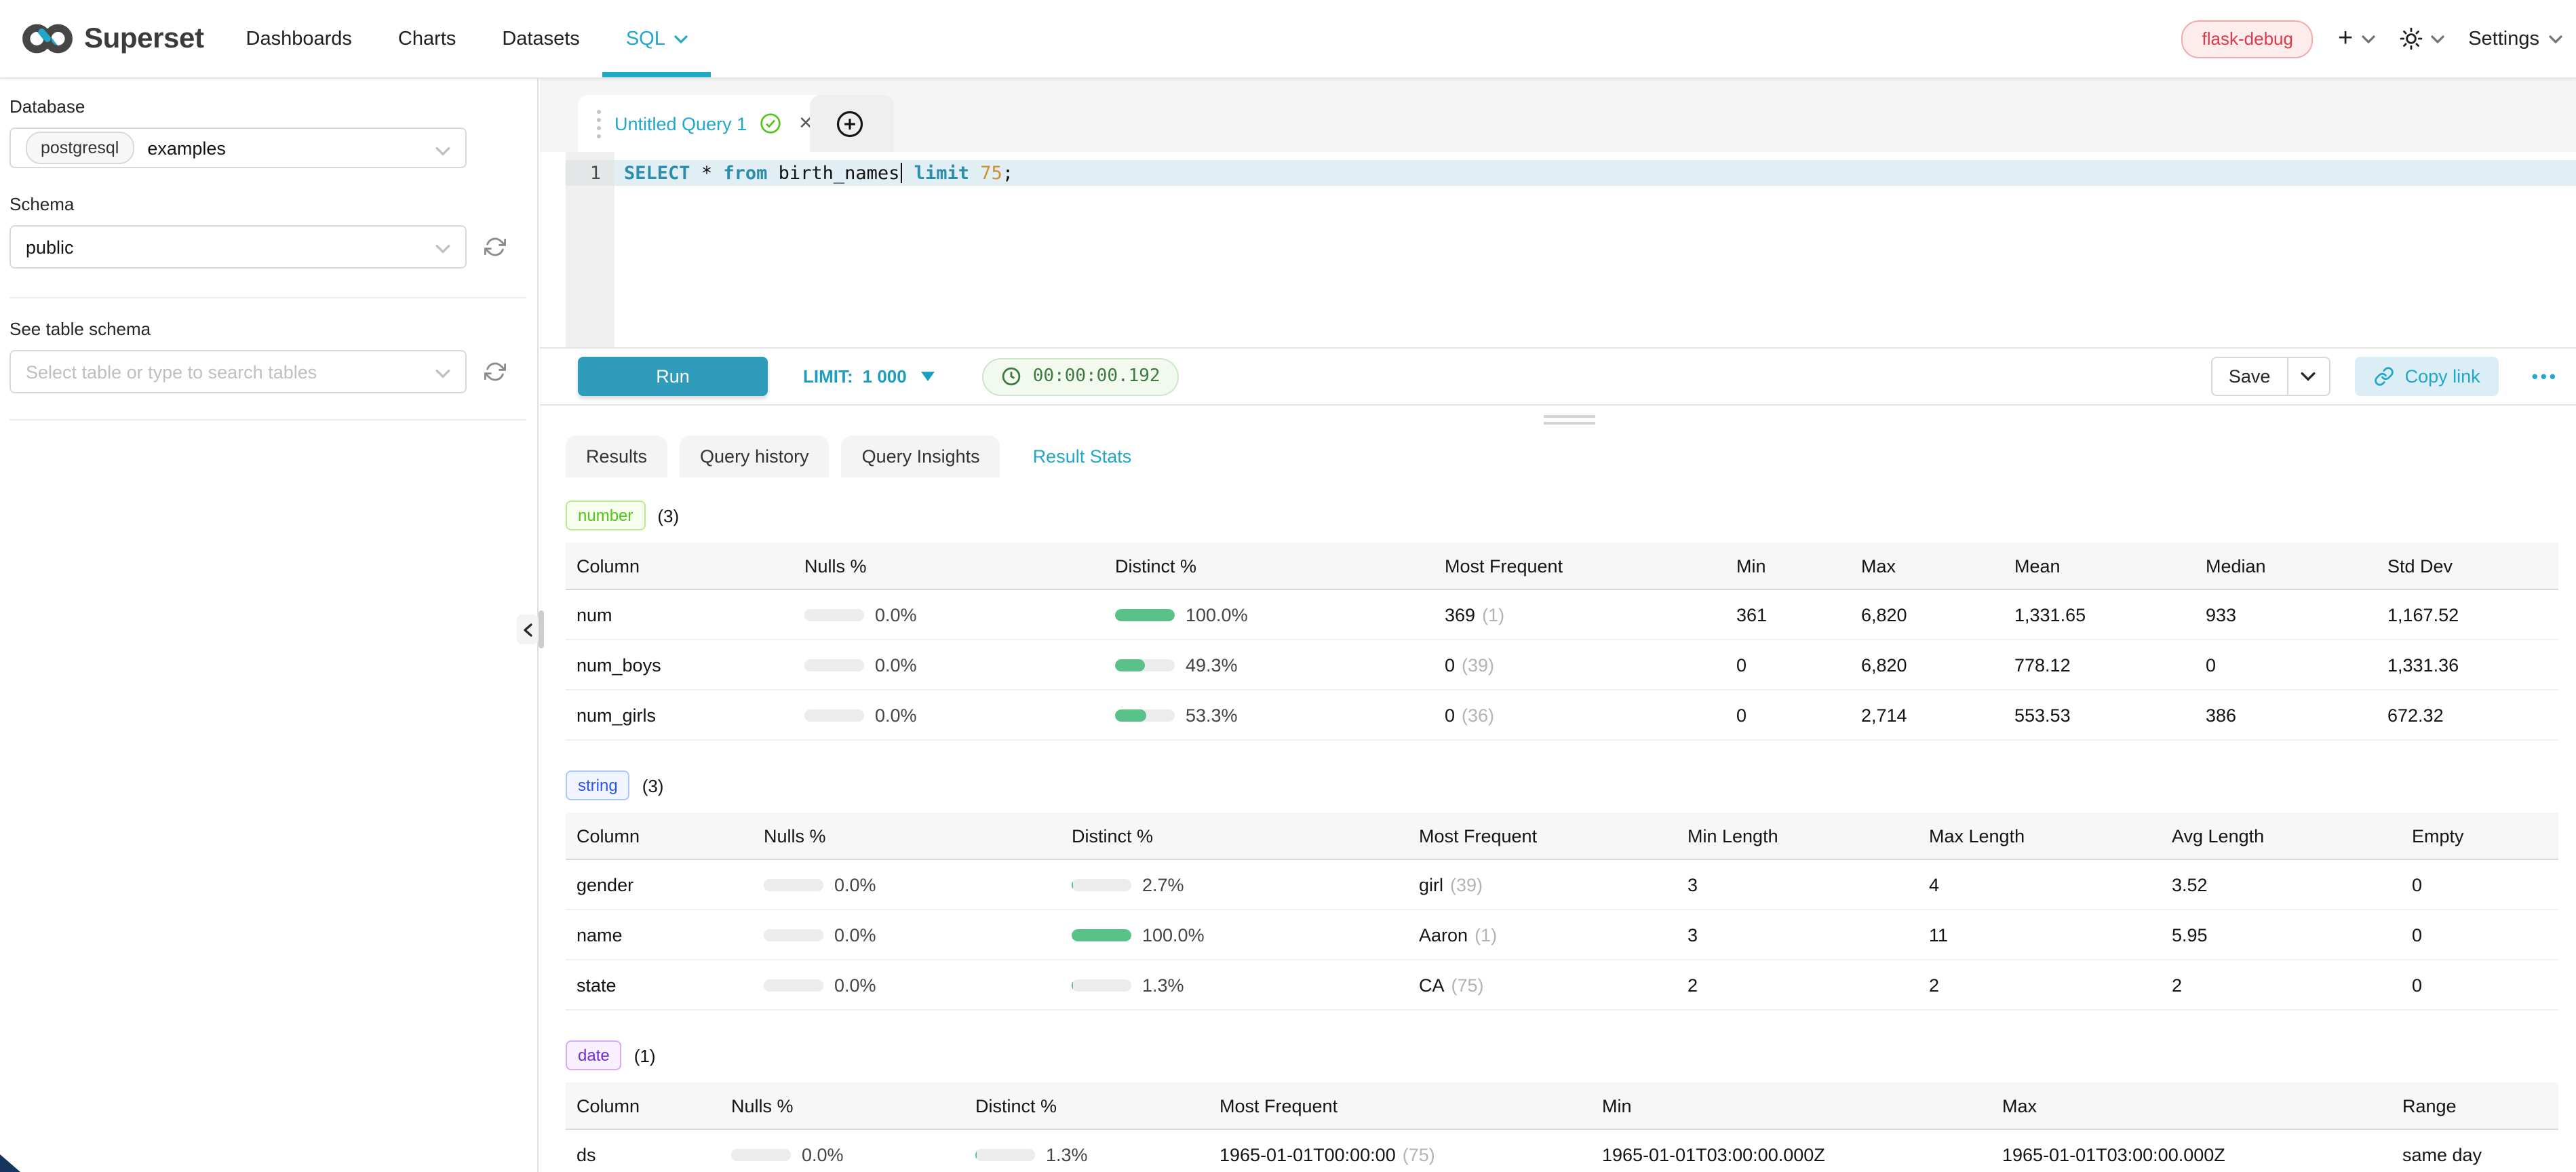 Image resolution: width=2576 pixels, height=1172 pixels. Describe the element at coordinates (680, 123) in the screenshot. I see `query-tab-title: Untitled Query 1` at that location.